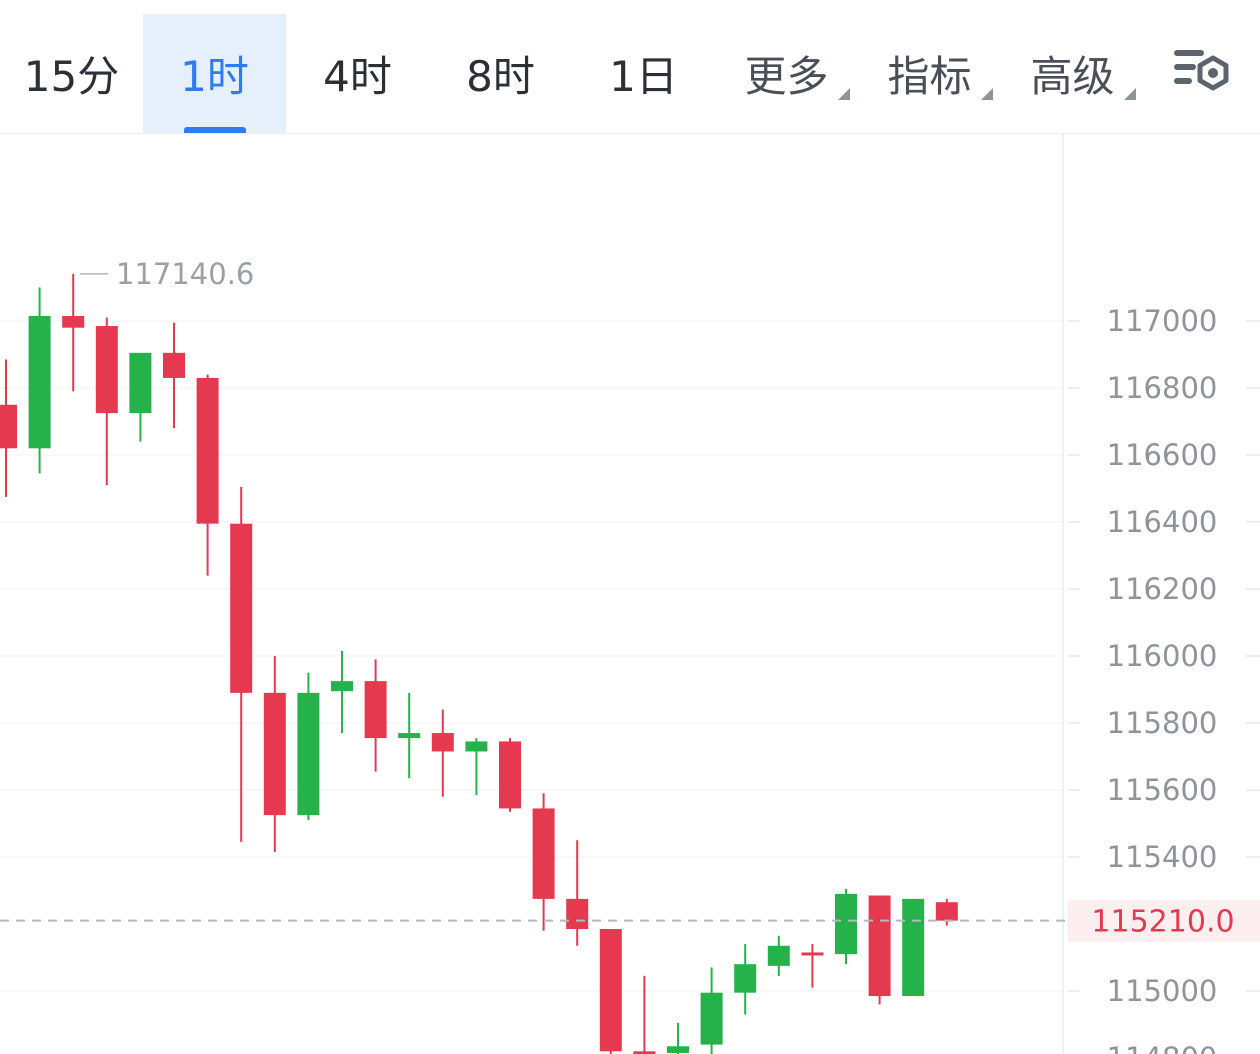 This screenshot has width=1260, height=1054. I want to click on timeframe-toolbar: 15分 1时 4时 8时 1日 更多 指标 高级, so click(630, 67).